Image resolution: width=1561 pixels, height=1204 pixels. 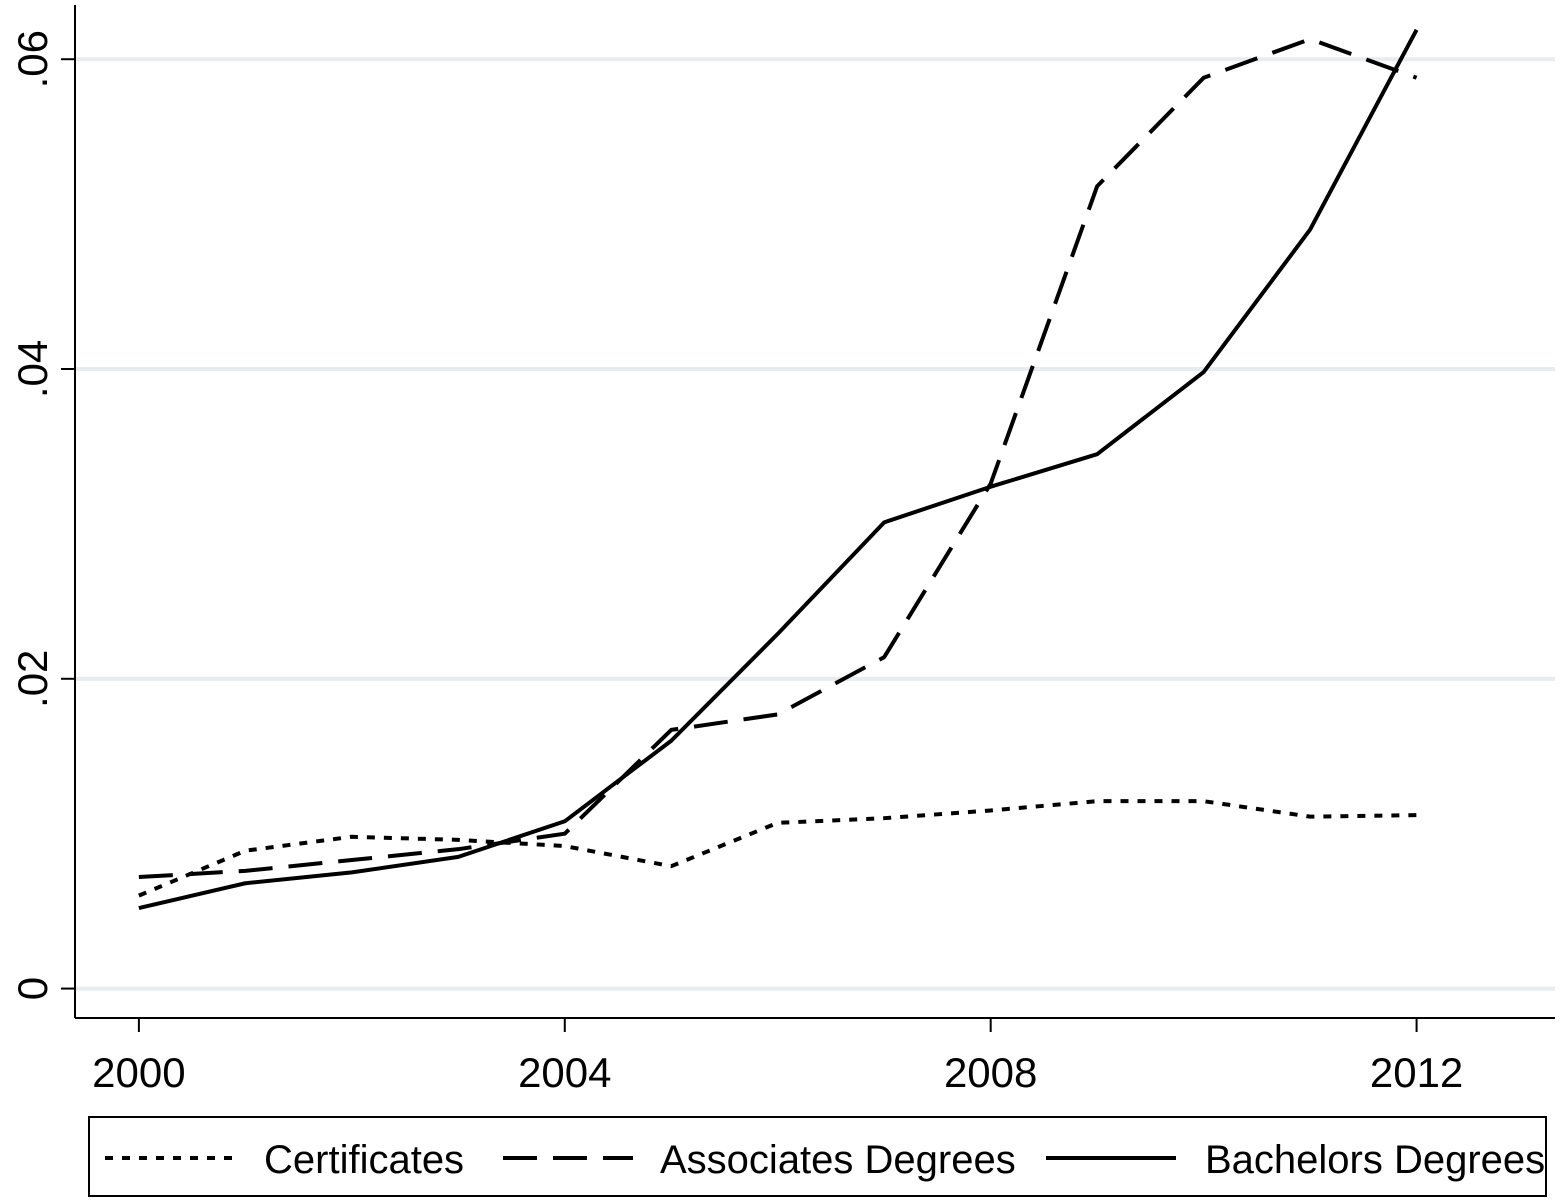 What do you see at coordinates (838, 1160) in the screenshot?
I see `legend-label: Associates Degrees` at bounding box center [838, 1160].